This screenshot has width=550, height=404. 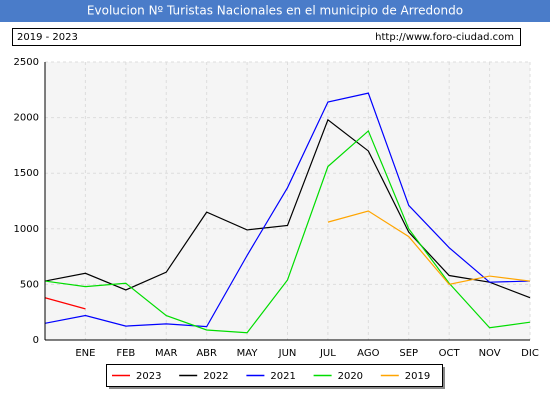 What do you see at coordinates (47, 37) in the screenshot?
I see `subtitle: 2019 - 2023` at bounding box center [47, 37].